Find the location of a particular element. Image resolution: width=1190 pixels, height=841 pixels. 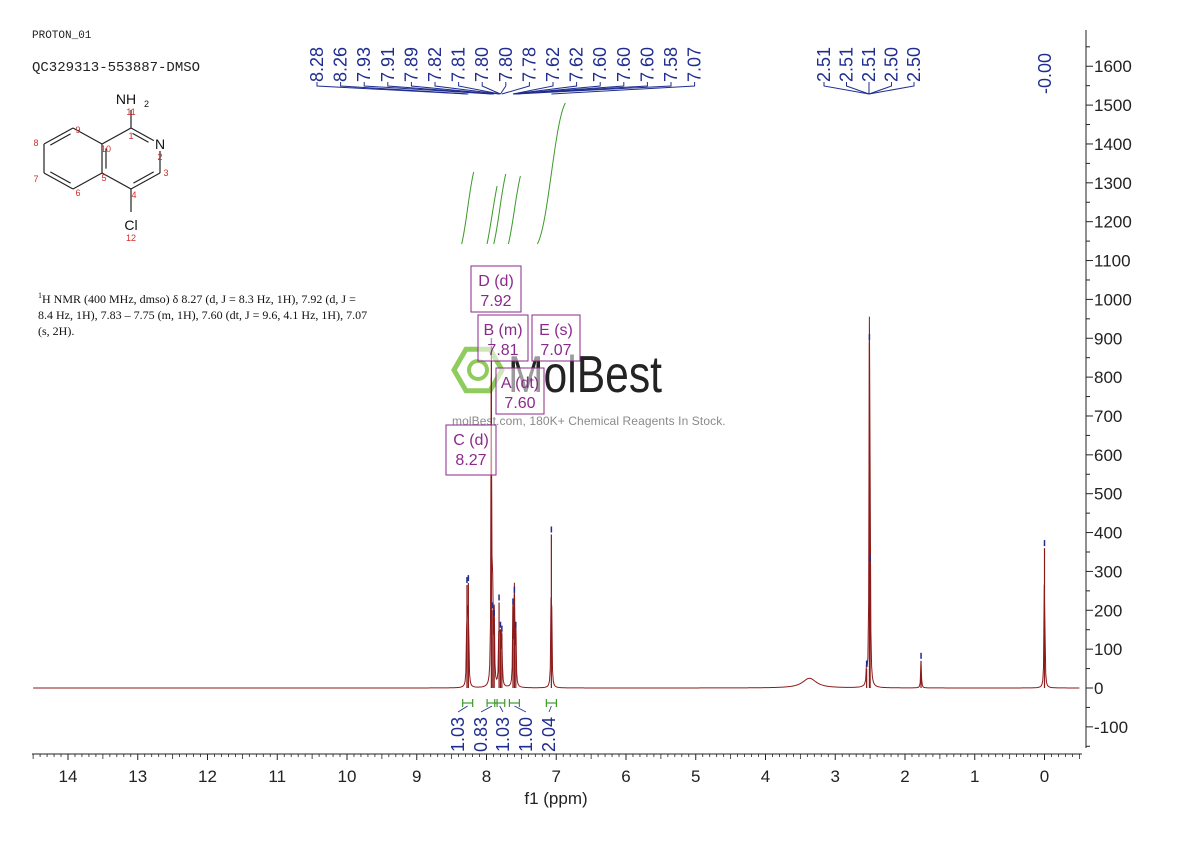

integral-value: 1.03 is located at coordinates (503, 734).